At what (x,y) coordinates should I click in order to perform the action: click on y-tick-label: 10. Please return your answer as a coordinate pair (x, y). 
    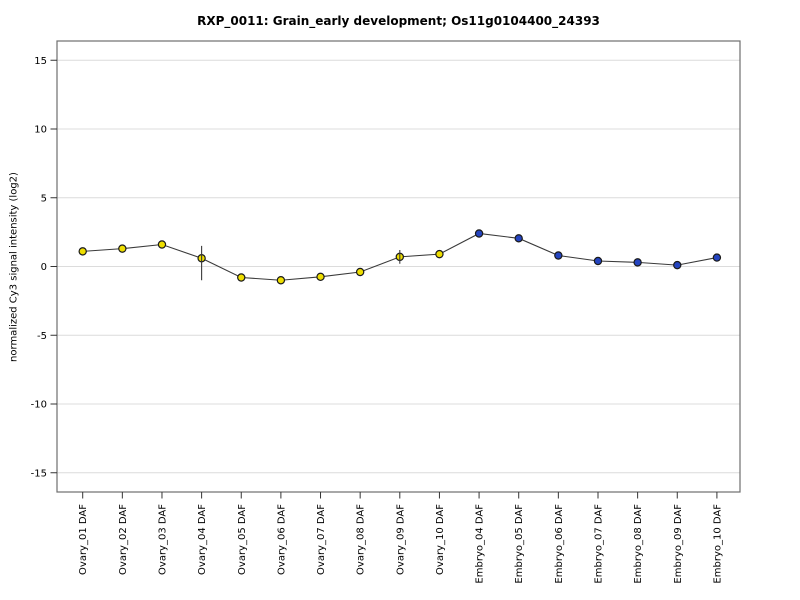
    Looking at the image, I should click on (40, 130).